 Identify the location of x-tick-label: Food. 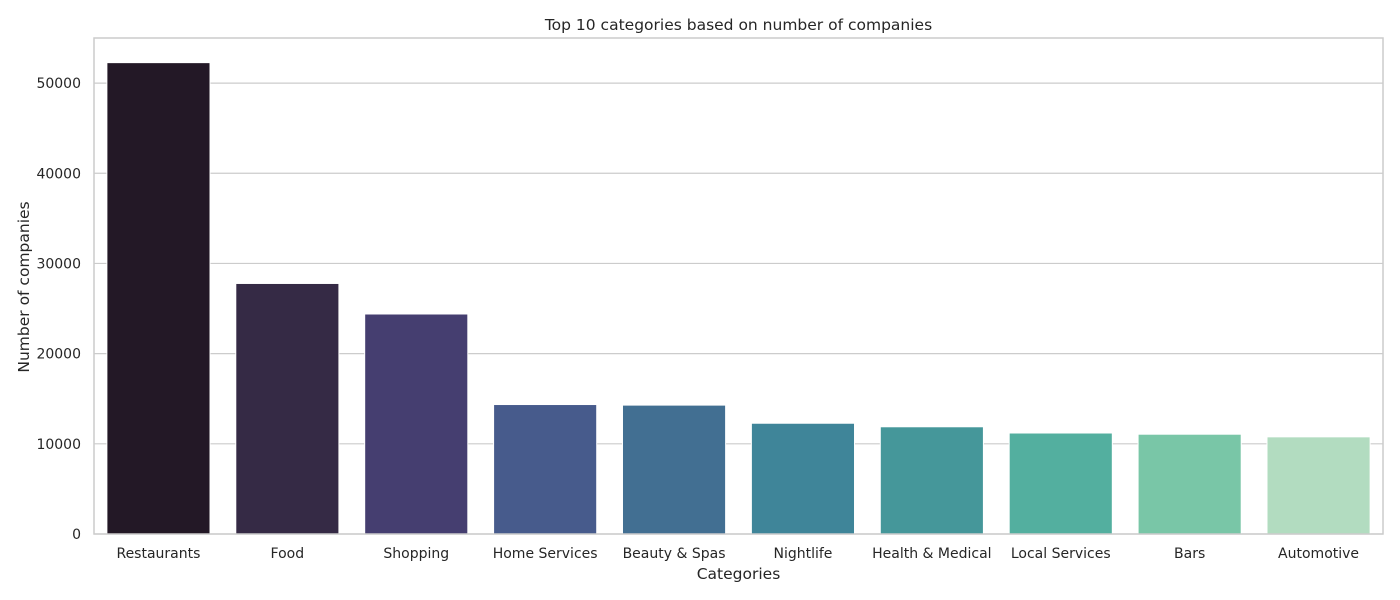
(288, 554).